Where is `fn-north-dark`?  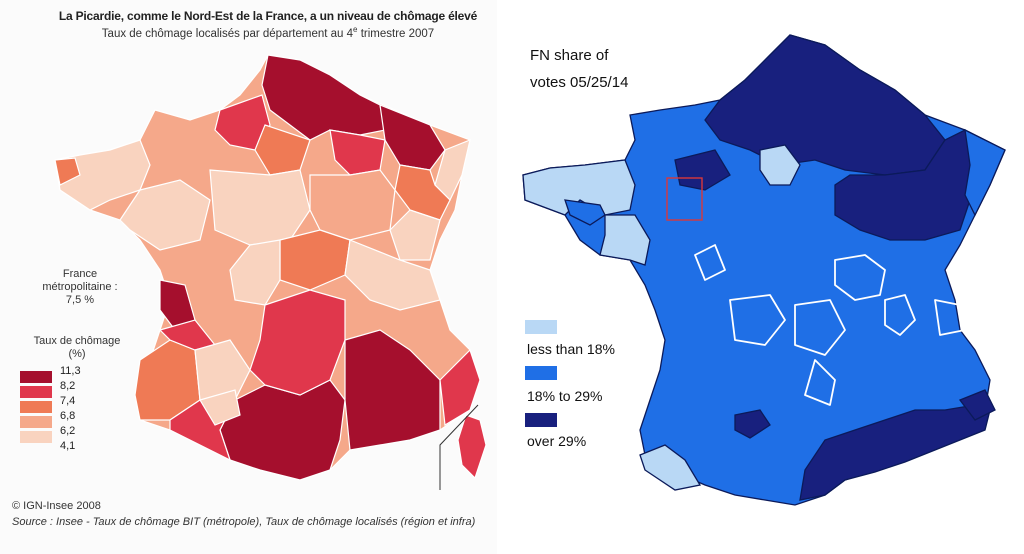
fn-north-dark is located at coordinates (825, 105).